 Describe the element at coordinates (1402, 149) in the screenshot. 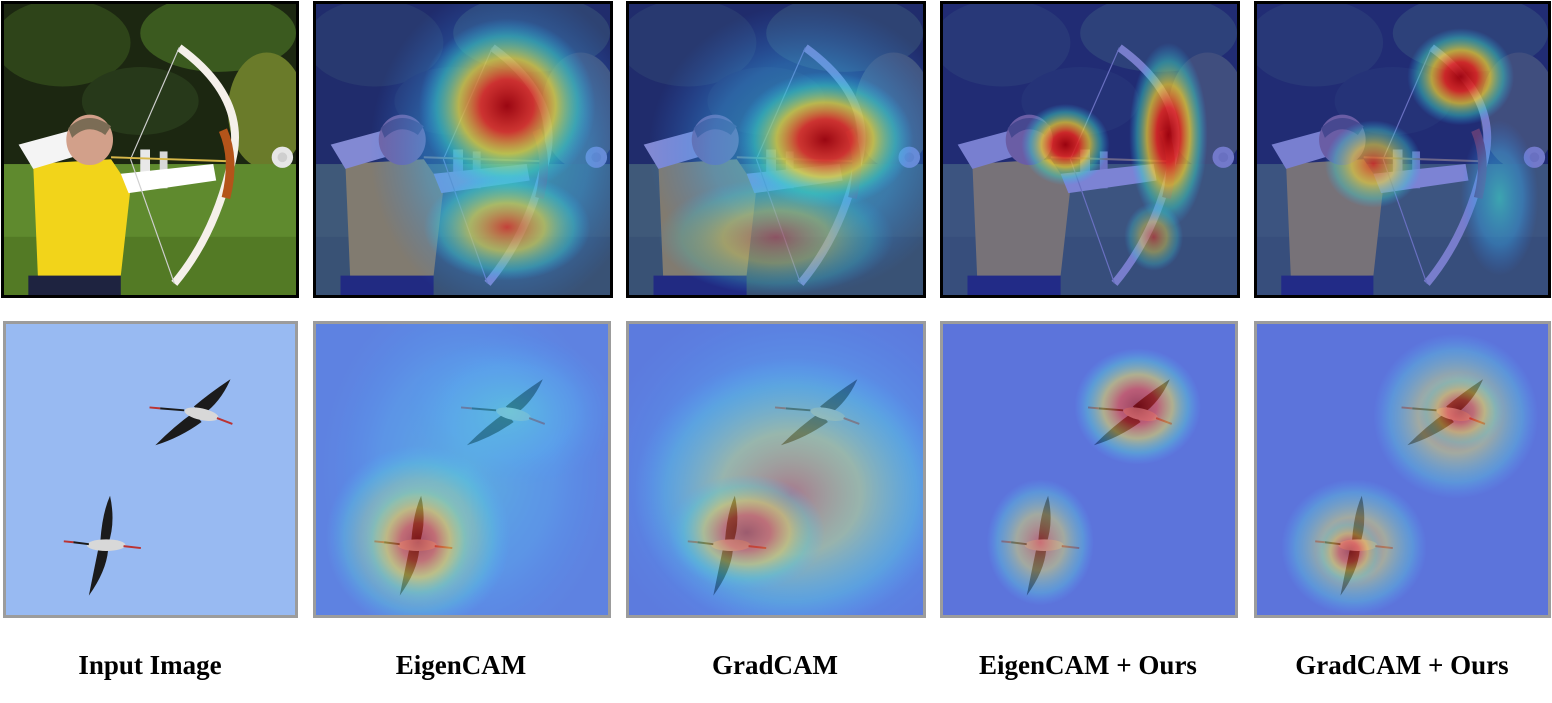

I see `archer-gradcam-ours-heatmap` at that location.